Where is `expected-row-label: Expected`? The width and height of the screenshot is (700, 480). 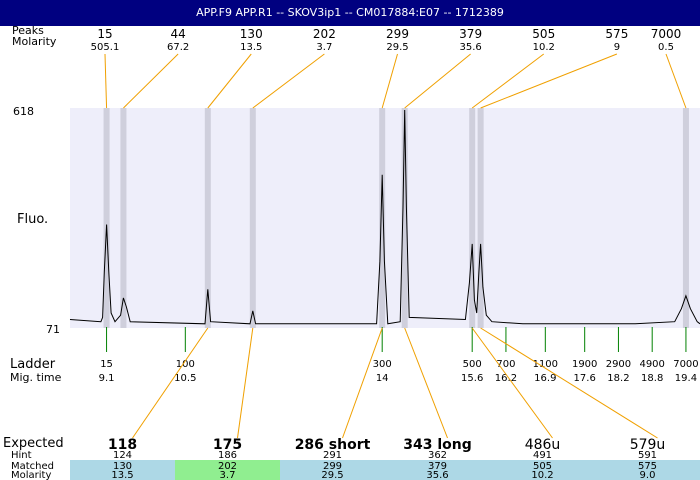 expected-row-label: Expected is located at coordinates (33, 443).